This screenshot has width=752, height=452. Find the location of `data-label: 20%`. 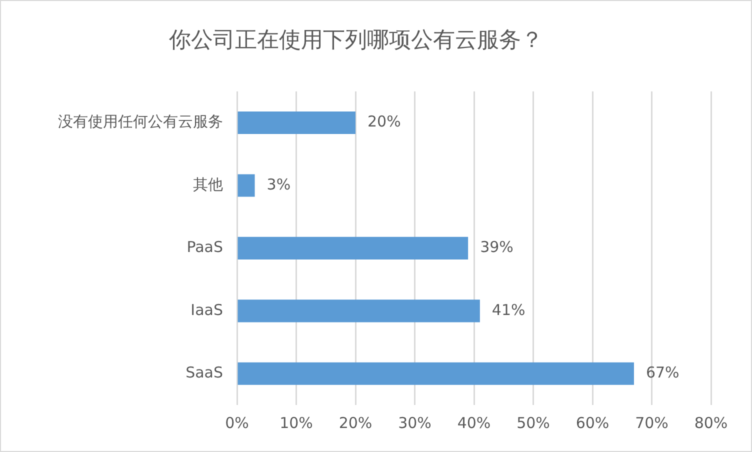

data-label: 20% is located at coordinates (384, 121).